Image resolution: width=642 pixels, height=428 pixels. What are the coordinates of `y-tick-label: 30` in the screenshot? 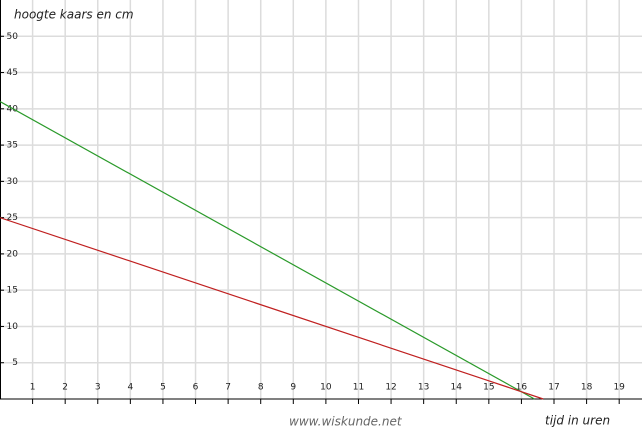 It's located at (13, 182).